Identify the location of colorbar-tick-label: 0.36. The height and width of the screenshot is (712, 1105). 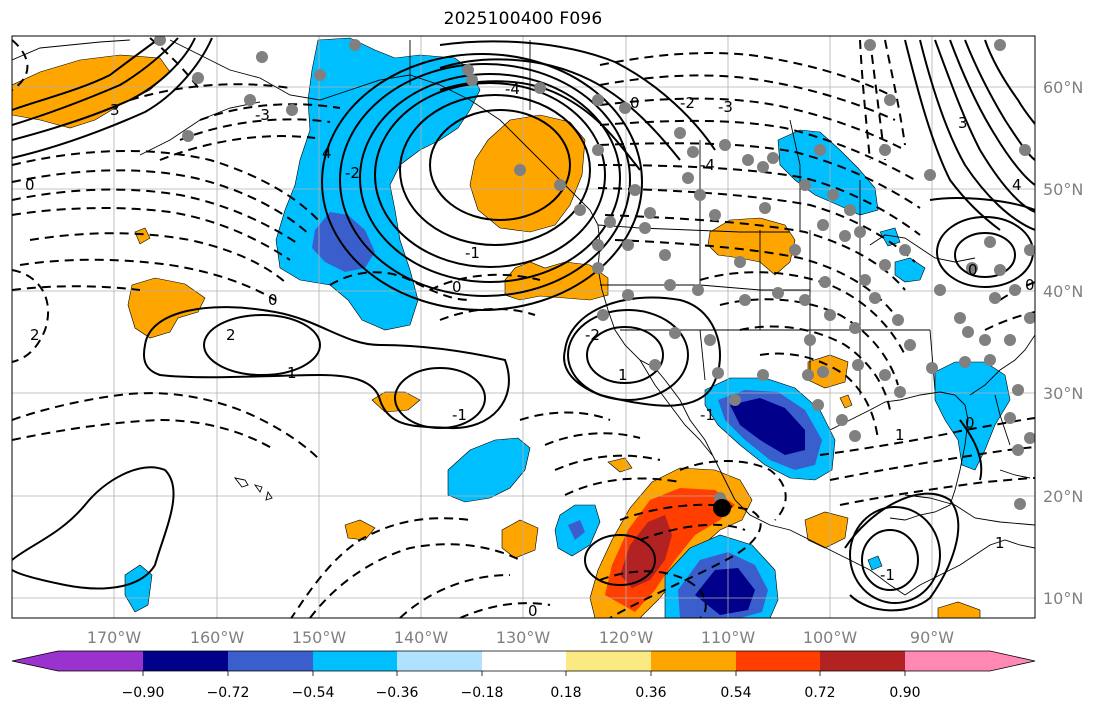
(650, 693).